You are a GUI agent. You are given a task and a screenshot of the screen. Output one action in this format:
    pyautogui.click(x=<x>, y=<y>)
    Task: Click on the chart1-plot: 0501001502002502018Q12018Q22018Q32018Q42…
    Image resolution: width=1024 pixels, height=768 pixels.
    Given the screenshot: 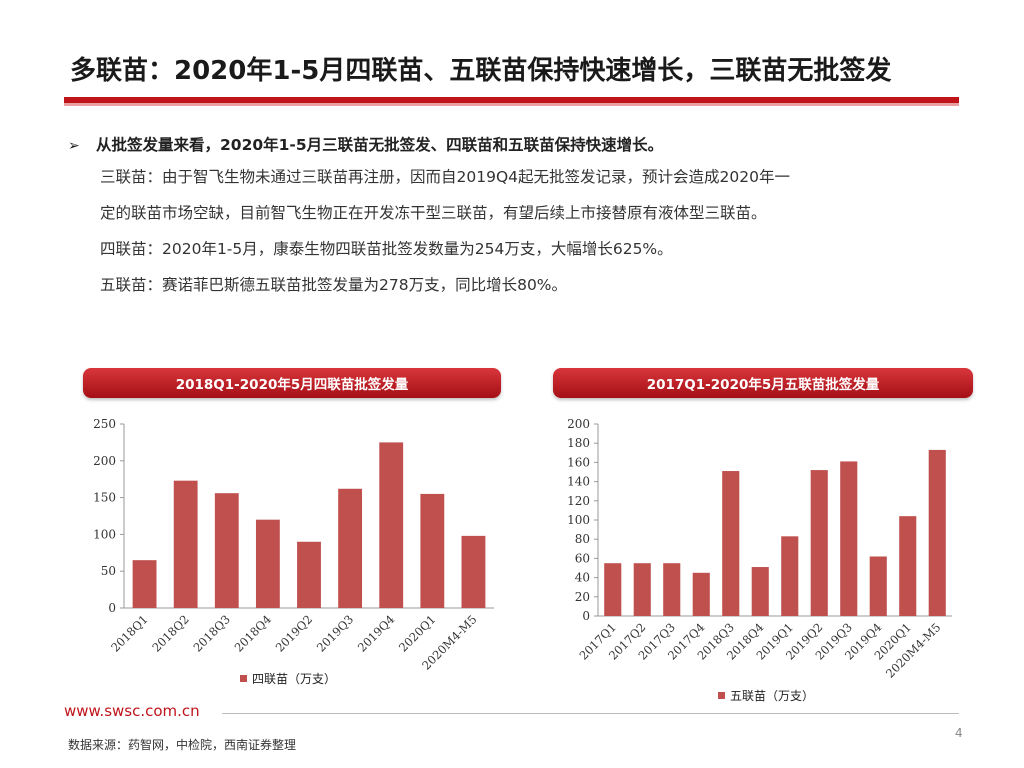 What is the action you would take?
    pyautogui.click(x=293, y=545)
    